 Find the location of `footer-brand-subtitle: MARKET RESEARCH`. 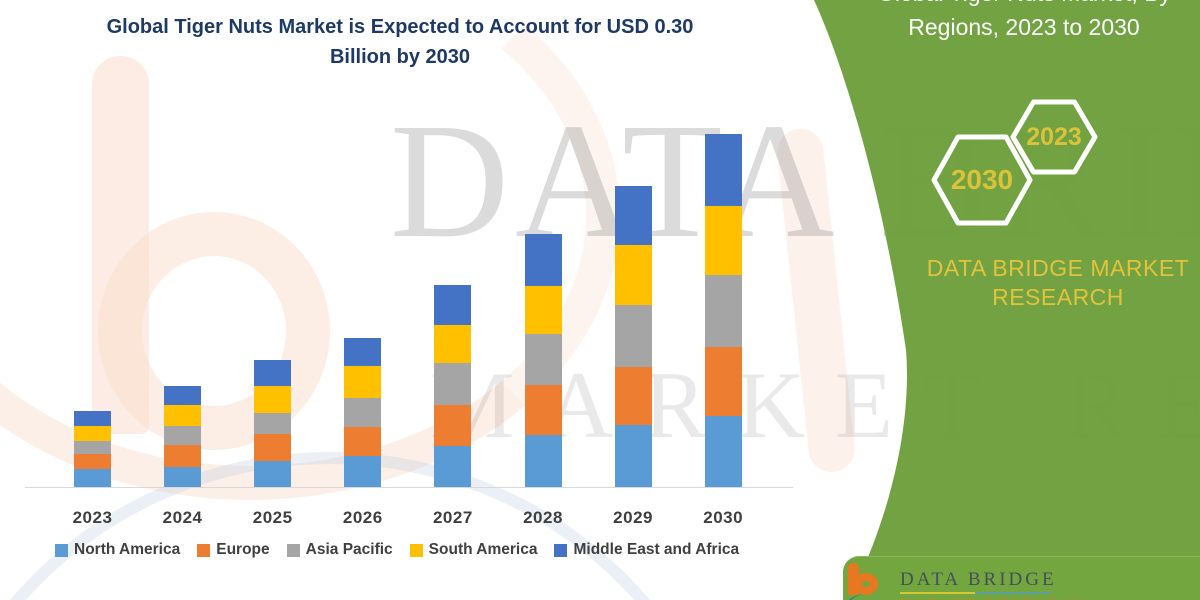

footer-brand-subtitle: MARKET RESEARCH is located at coordinates (993, 598).